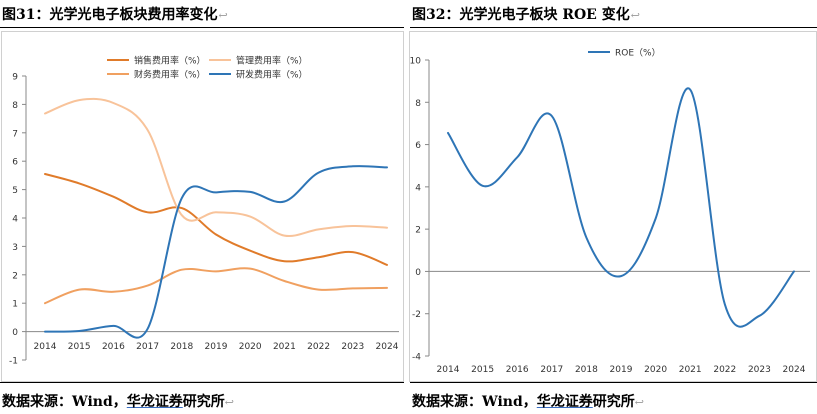  I want to click on right-y-tick-label: 8, so click(418, 104).